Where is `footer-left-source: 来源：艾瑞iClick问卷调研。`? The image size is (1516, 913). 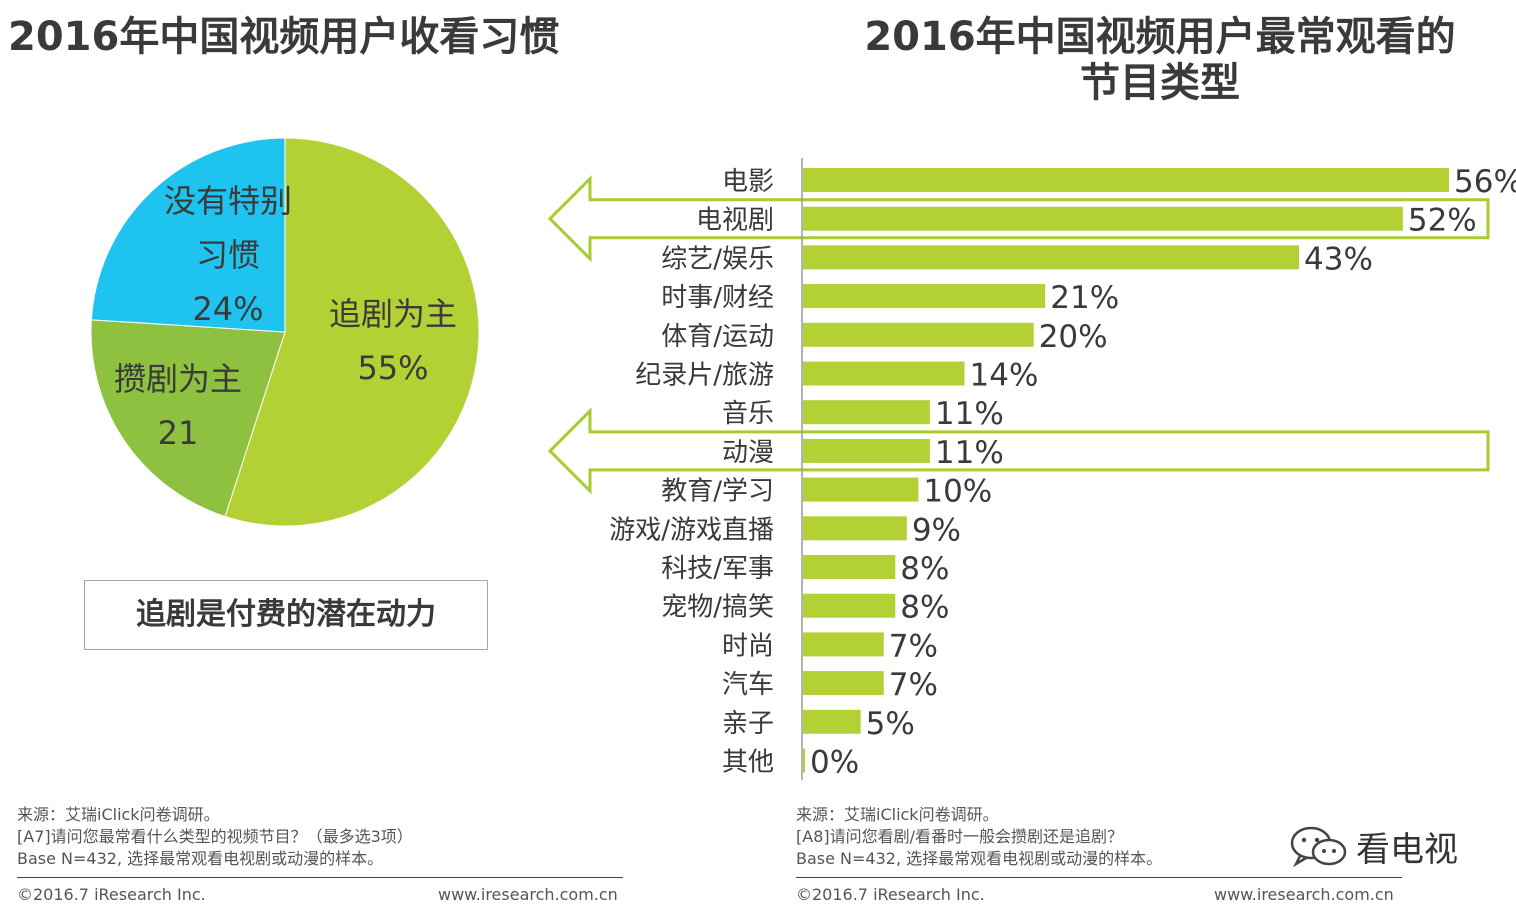 footer-left-source: 来源：艾瑞iClick问卷调研。 is located at coordinates (118, 814).